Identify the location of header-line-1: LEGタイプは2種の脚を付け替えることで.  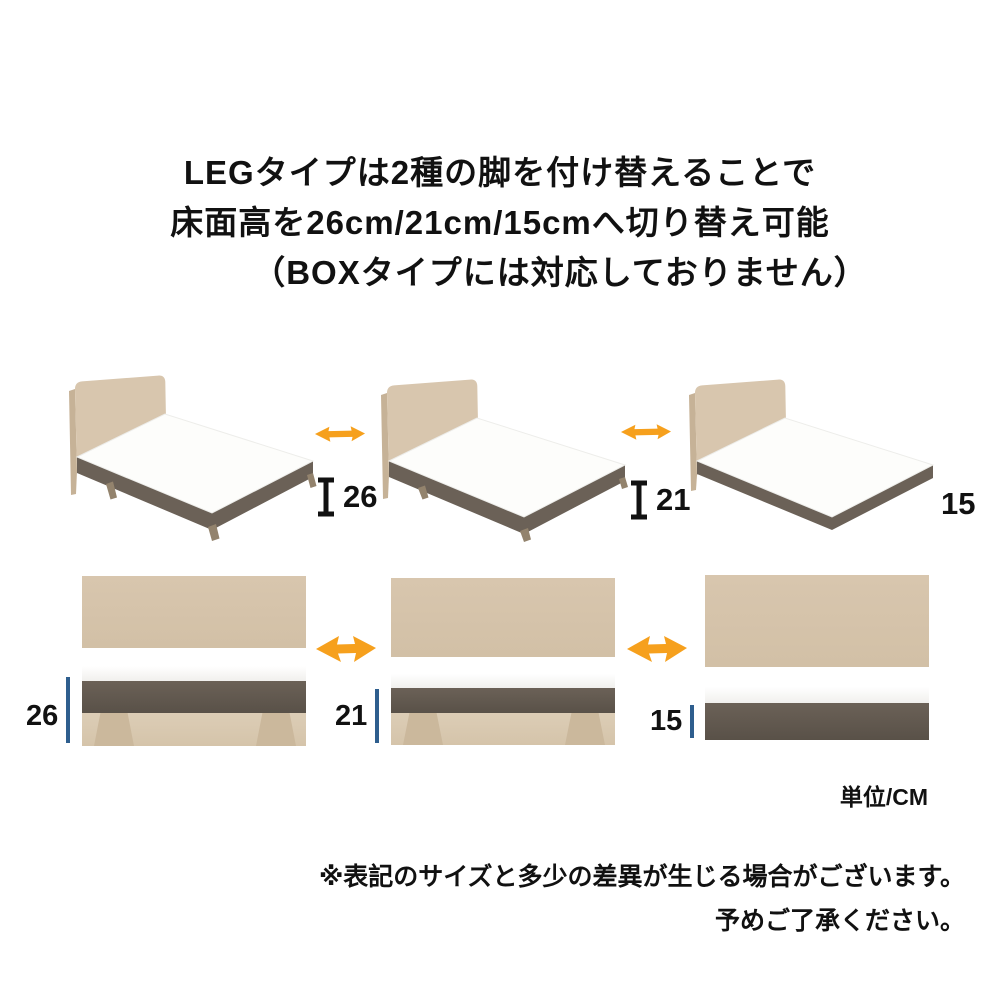
(500, 172).